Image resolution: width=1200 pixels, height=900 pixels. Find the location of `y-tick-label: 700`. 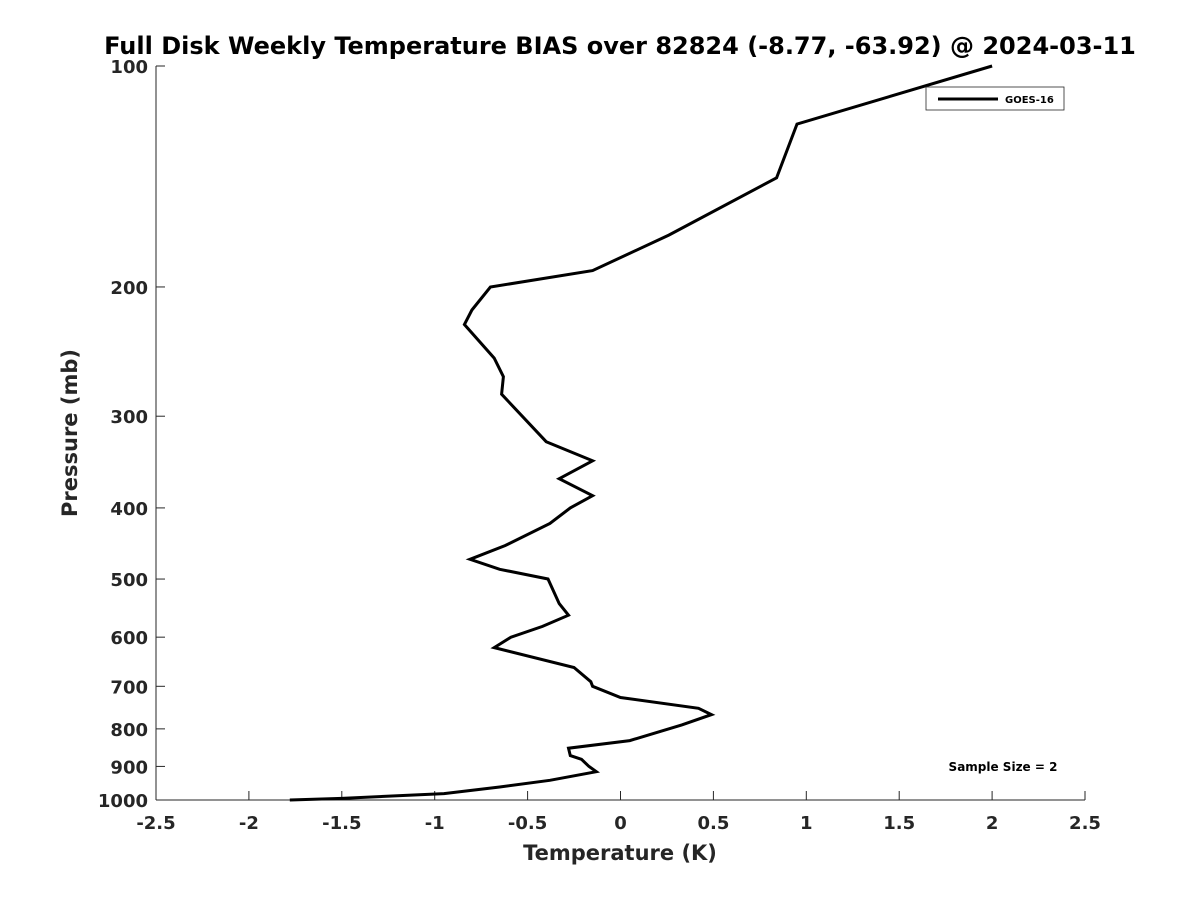

y-tick-label: 700 is located at coordinates (129, 687).